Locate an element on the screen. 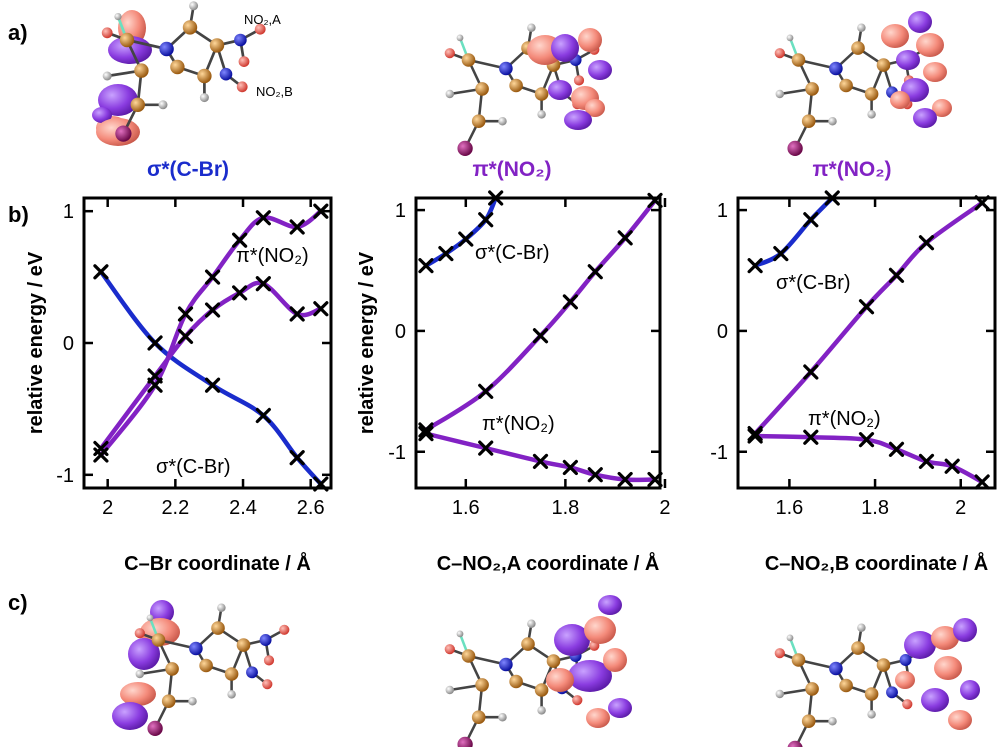  chart-3-series-1-point is located at coordinates (781, 253).